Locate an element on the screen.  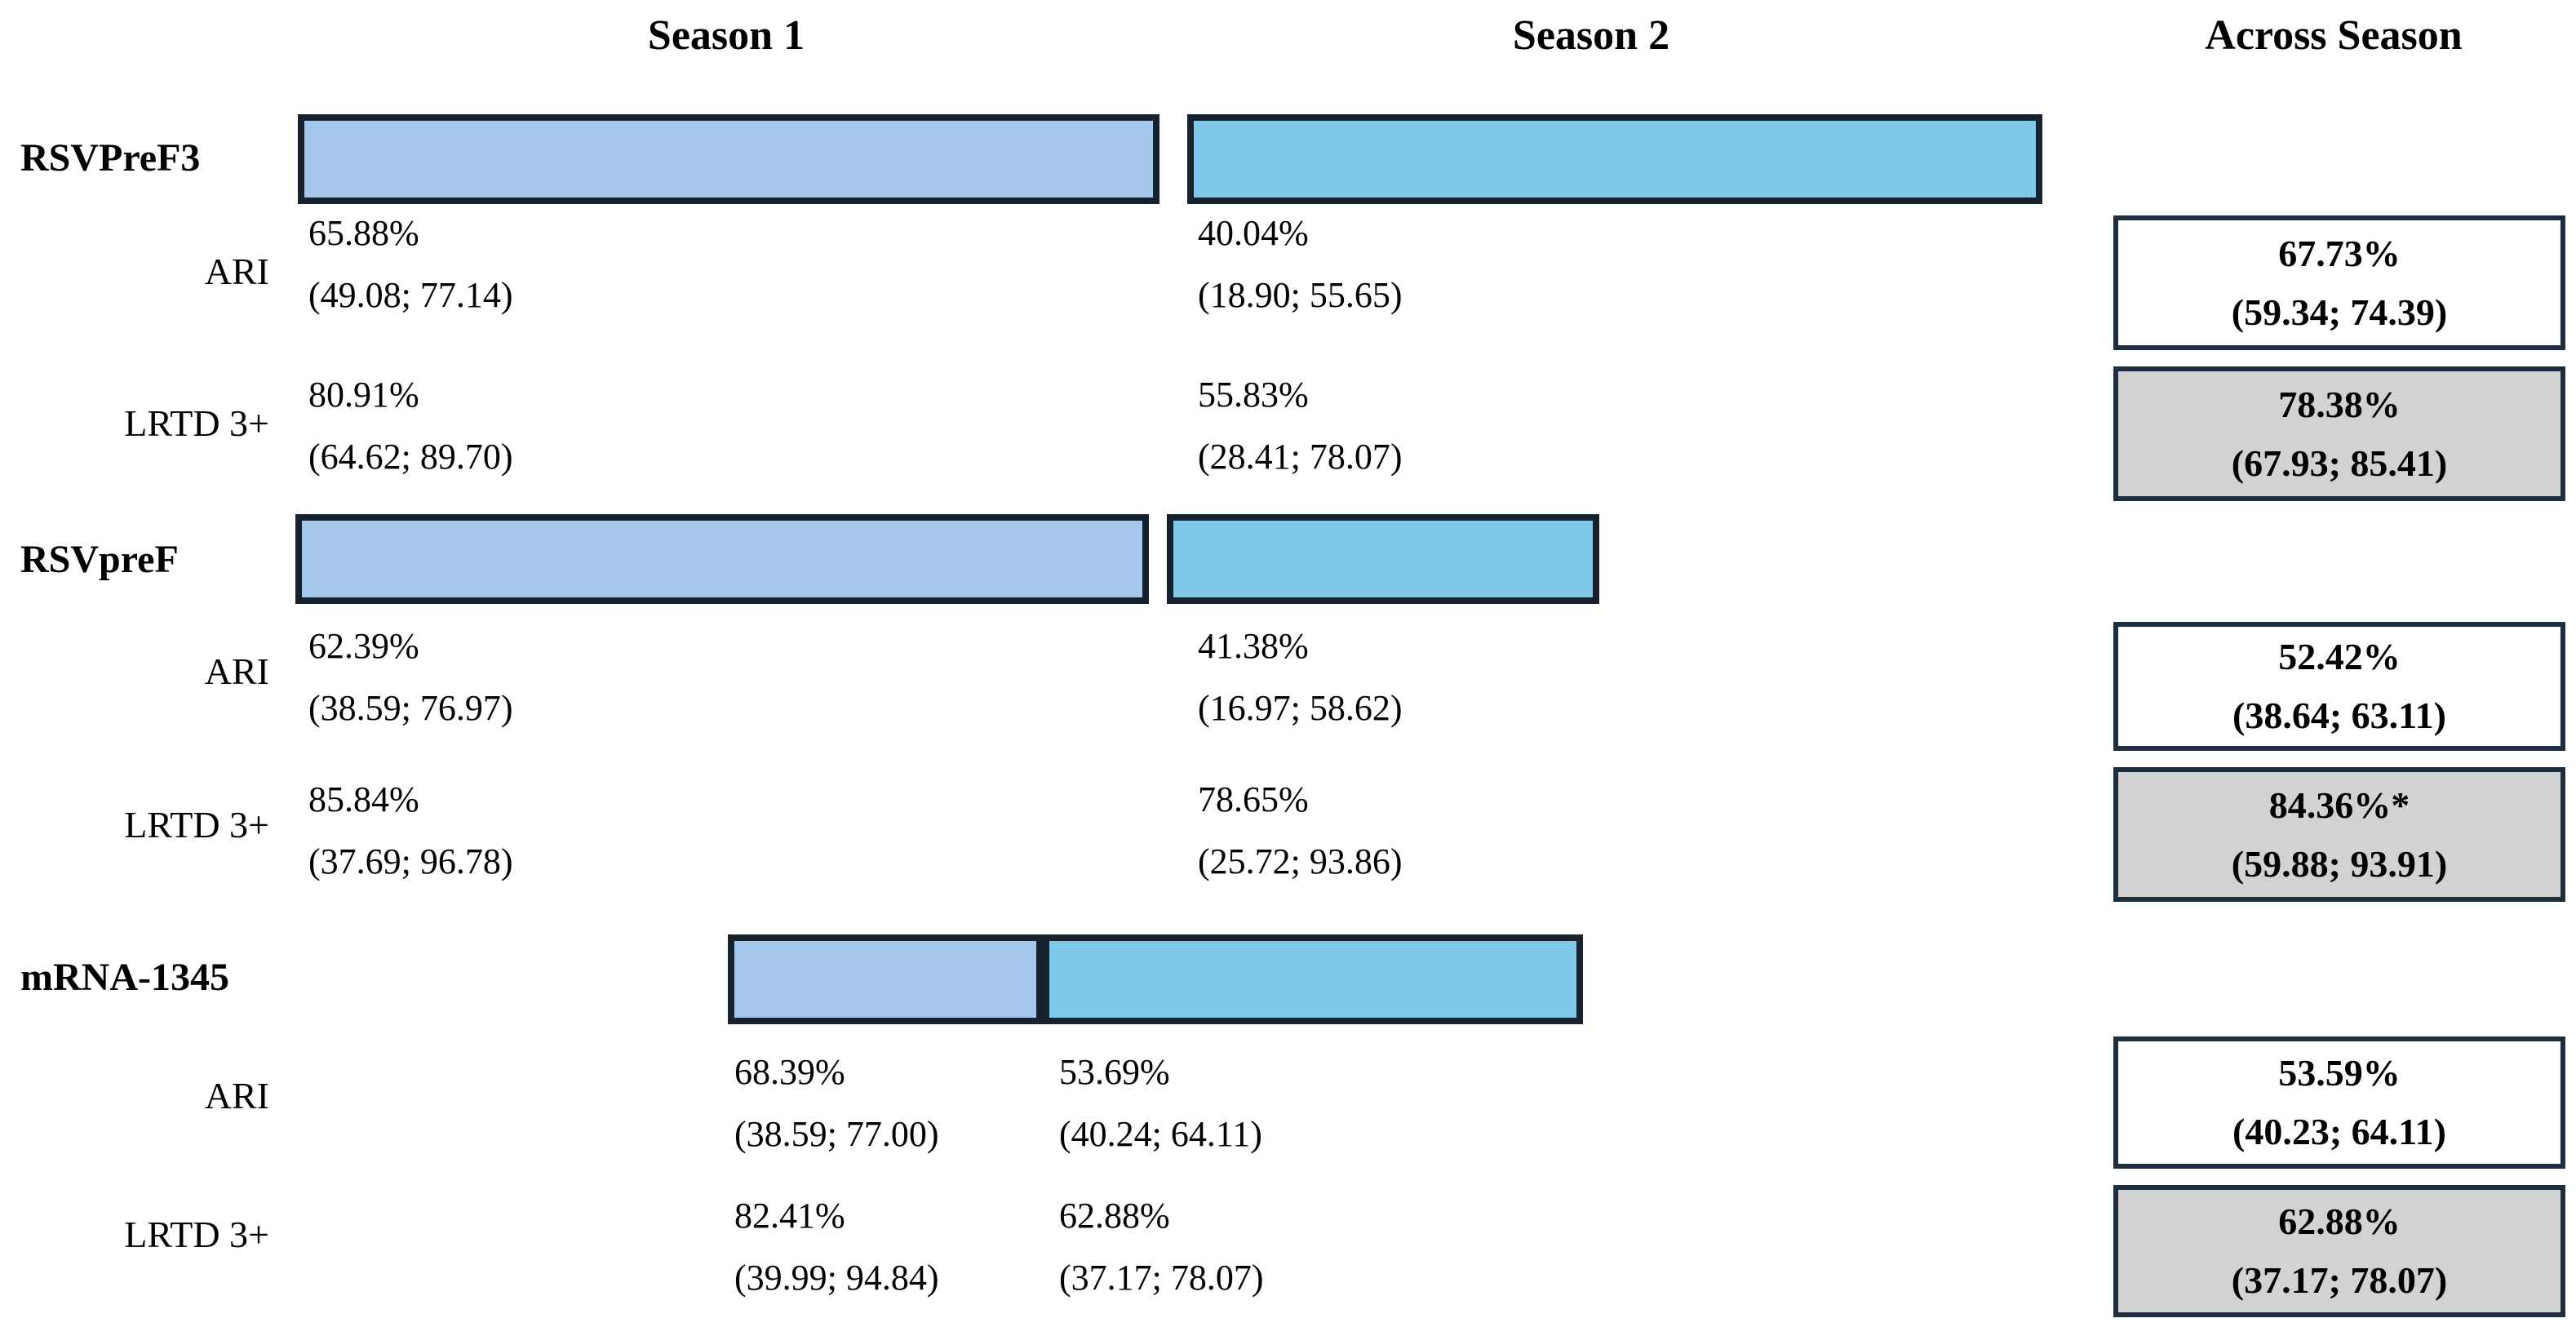
mrna-1345-ari-season2-value: 53.69% (40.24; 64.11) is located at coordinates (1160, 1103).